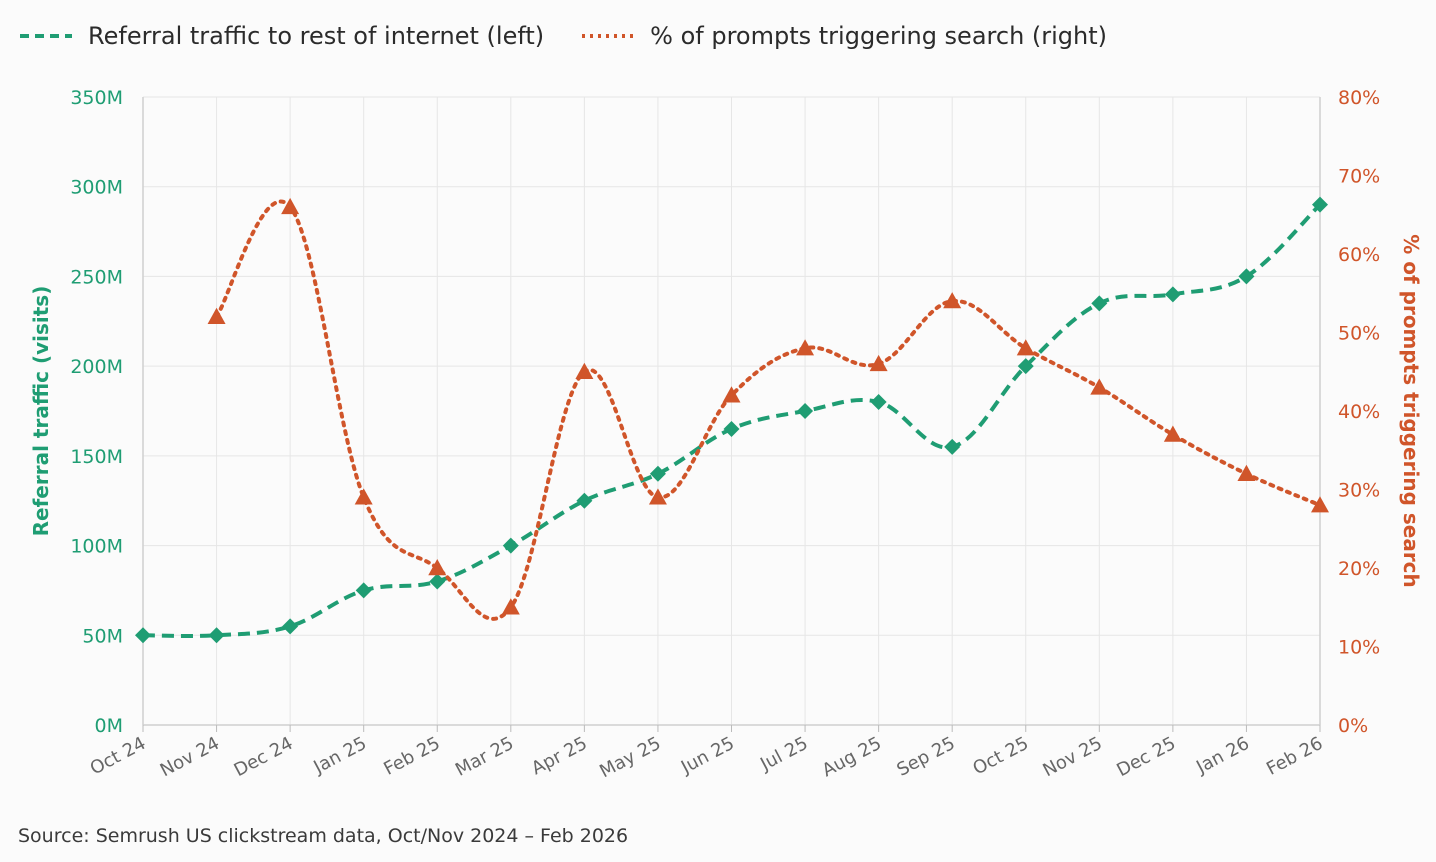 This screenshot has height=862, width=1436. Describe the element at coordinates (96, 457) in the screenshot. I see `y-tick-label-left: 150M` at that location.